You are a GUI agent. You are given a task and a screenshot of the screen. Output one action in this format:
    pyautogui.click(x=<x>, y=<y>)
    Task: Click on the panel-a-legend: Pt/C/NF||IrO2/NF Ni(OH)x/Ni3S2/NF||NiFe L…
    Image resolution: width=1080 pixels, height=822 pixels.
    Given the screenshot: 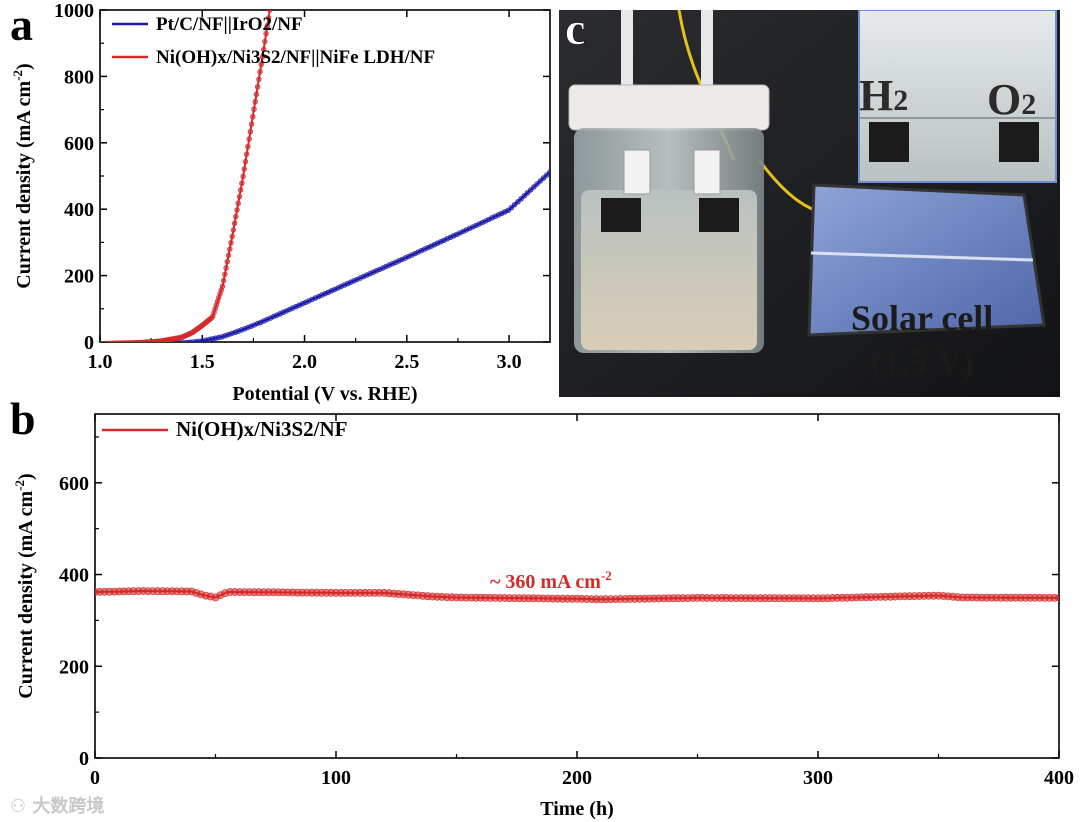 What is the action you would take?
    pyautogui.click(x=273, y=41)
    